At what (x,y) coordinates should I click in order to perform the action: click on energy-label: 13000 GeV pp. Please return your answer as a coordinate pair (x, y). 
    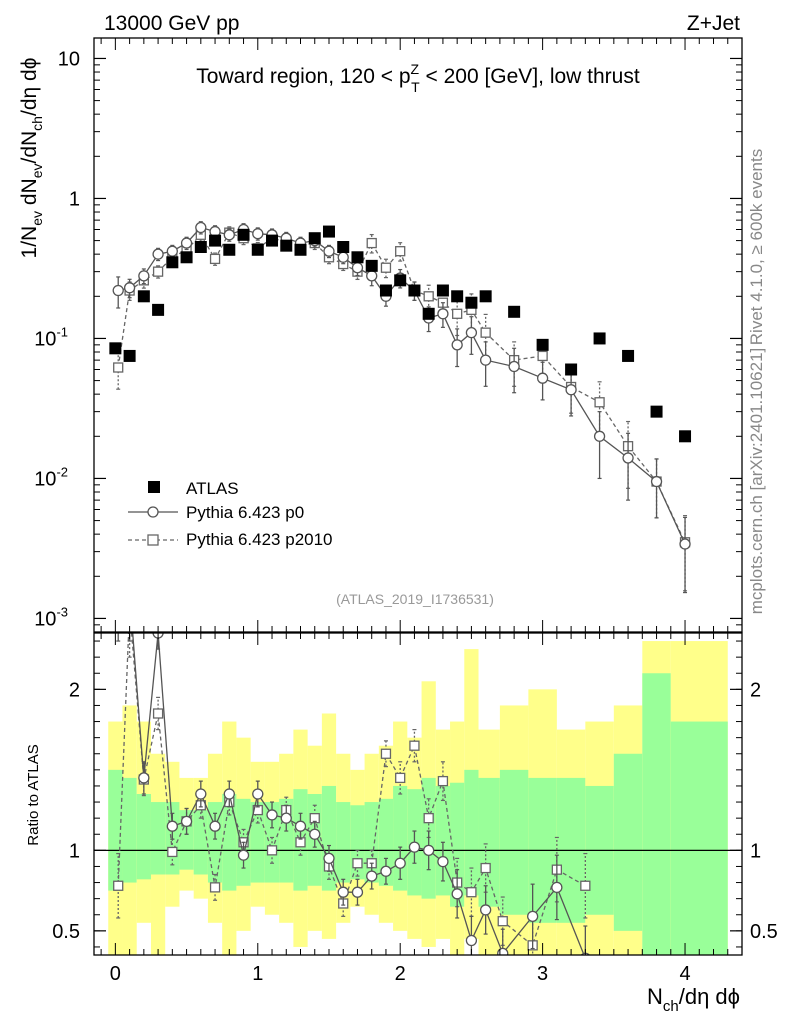
    Looking at the image, I should click on (171, 23).